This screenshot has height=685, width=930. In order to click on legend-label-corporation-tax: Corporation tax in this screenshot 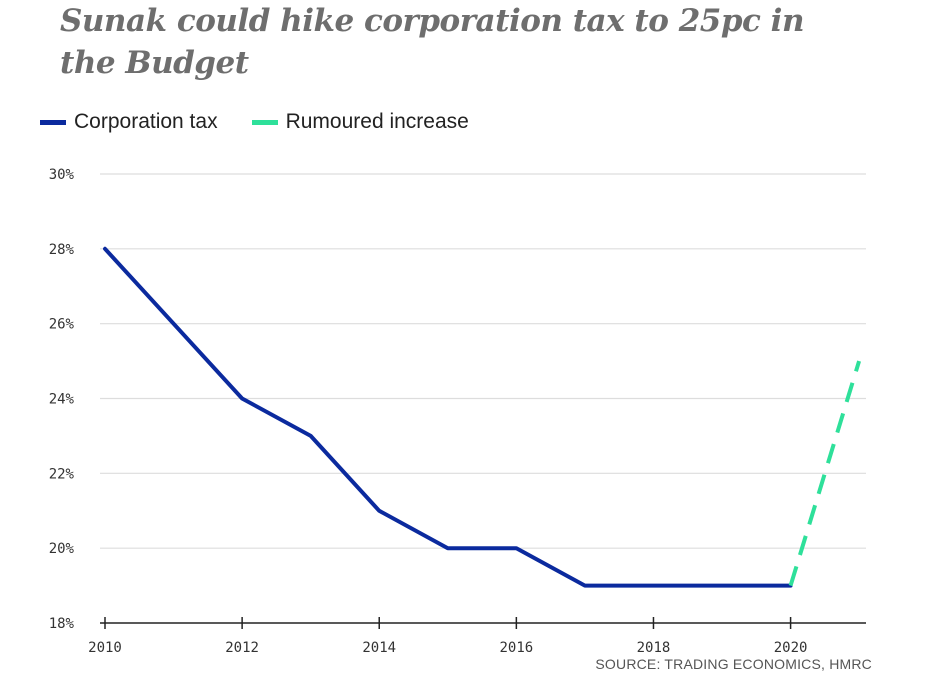, I will do `click(146, 121)`.